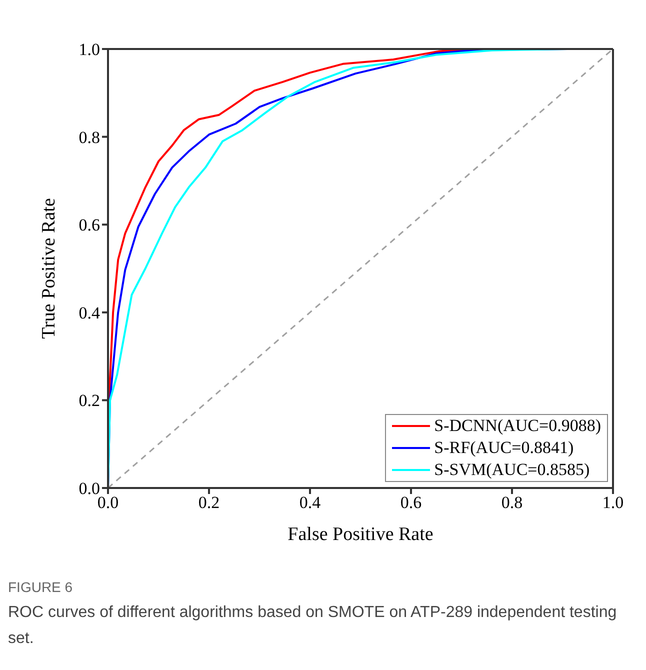 This screenshot has height=670, width=646. Describe the element at coordinates (41, 587) in the screenshot. I see `caption: FIGURE 6` at that location.